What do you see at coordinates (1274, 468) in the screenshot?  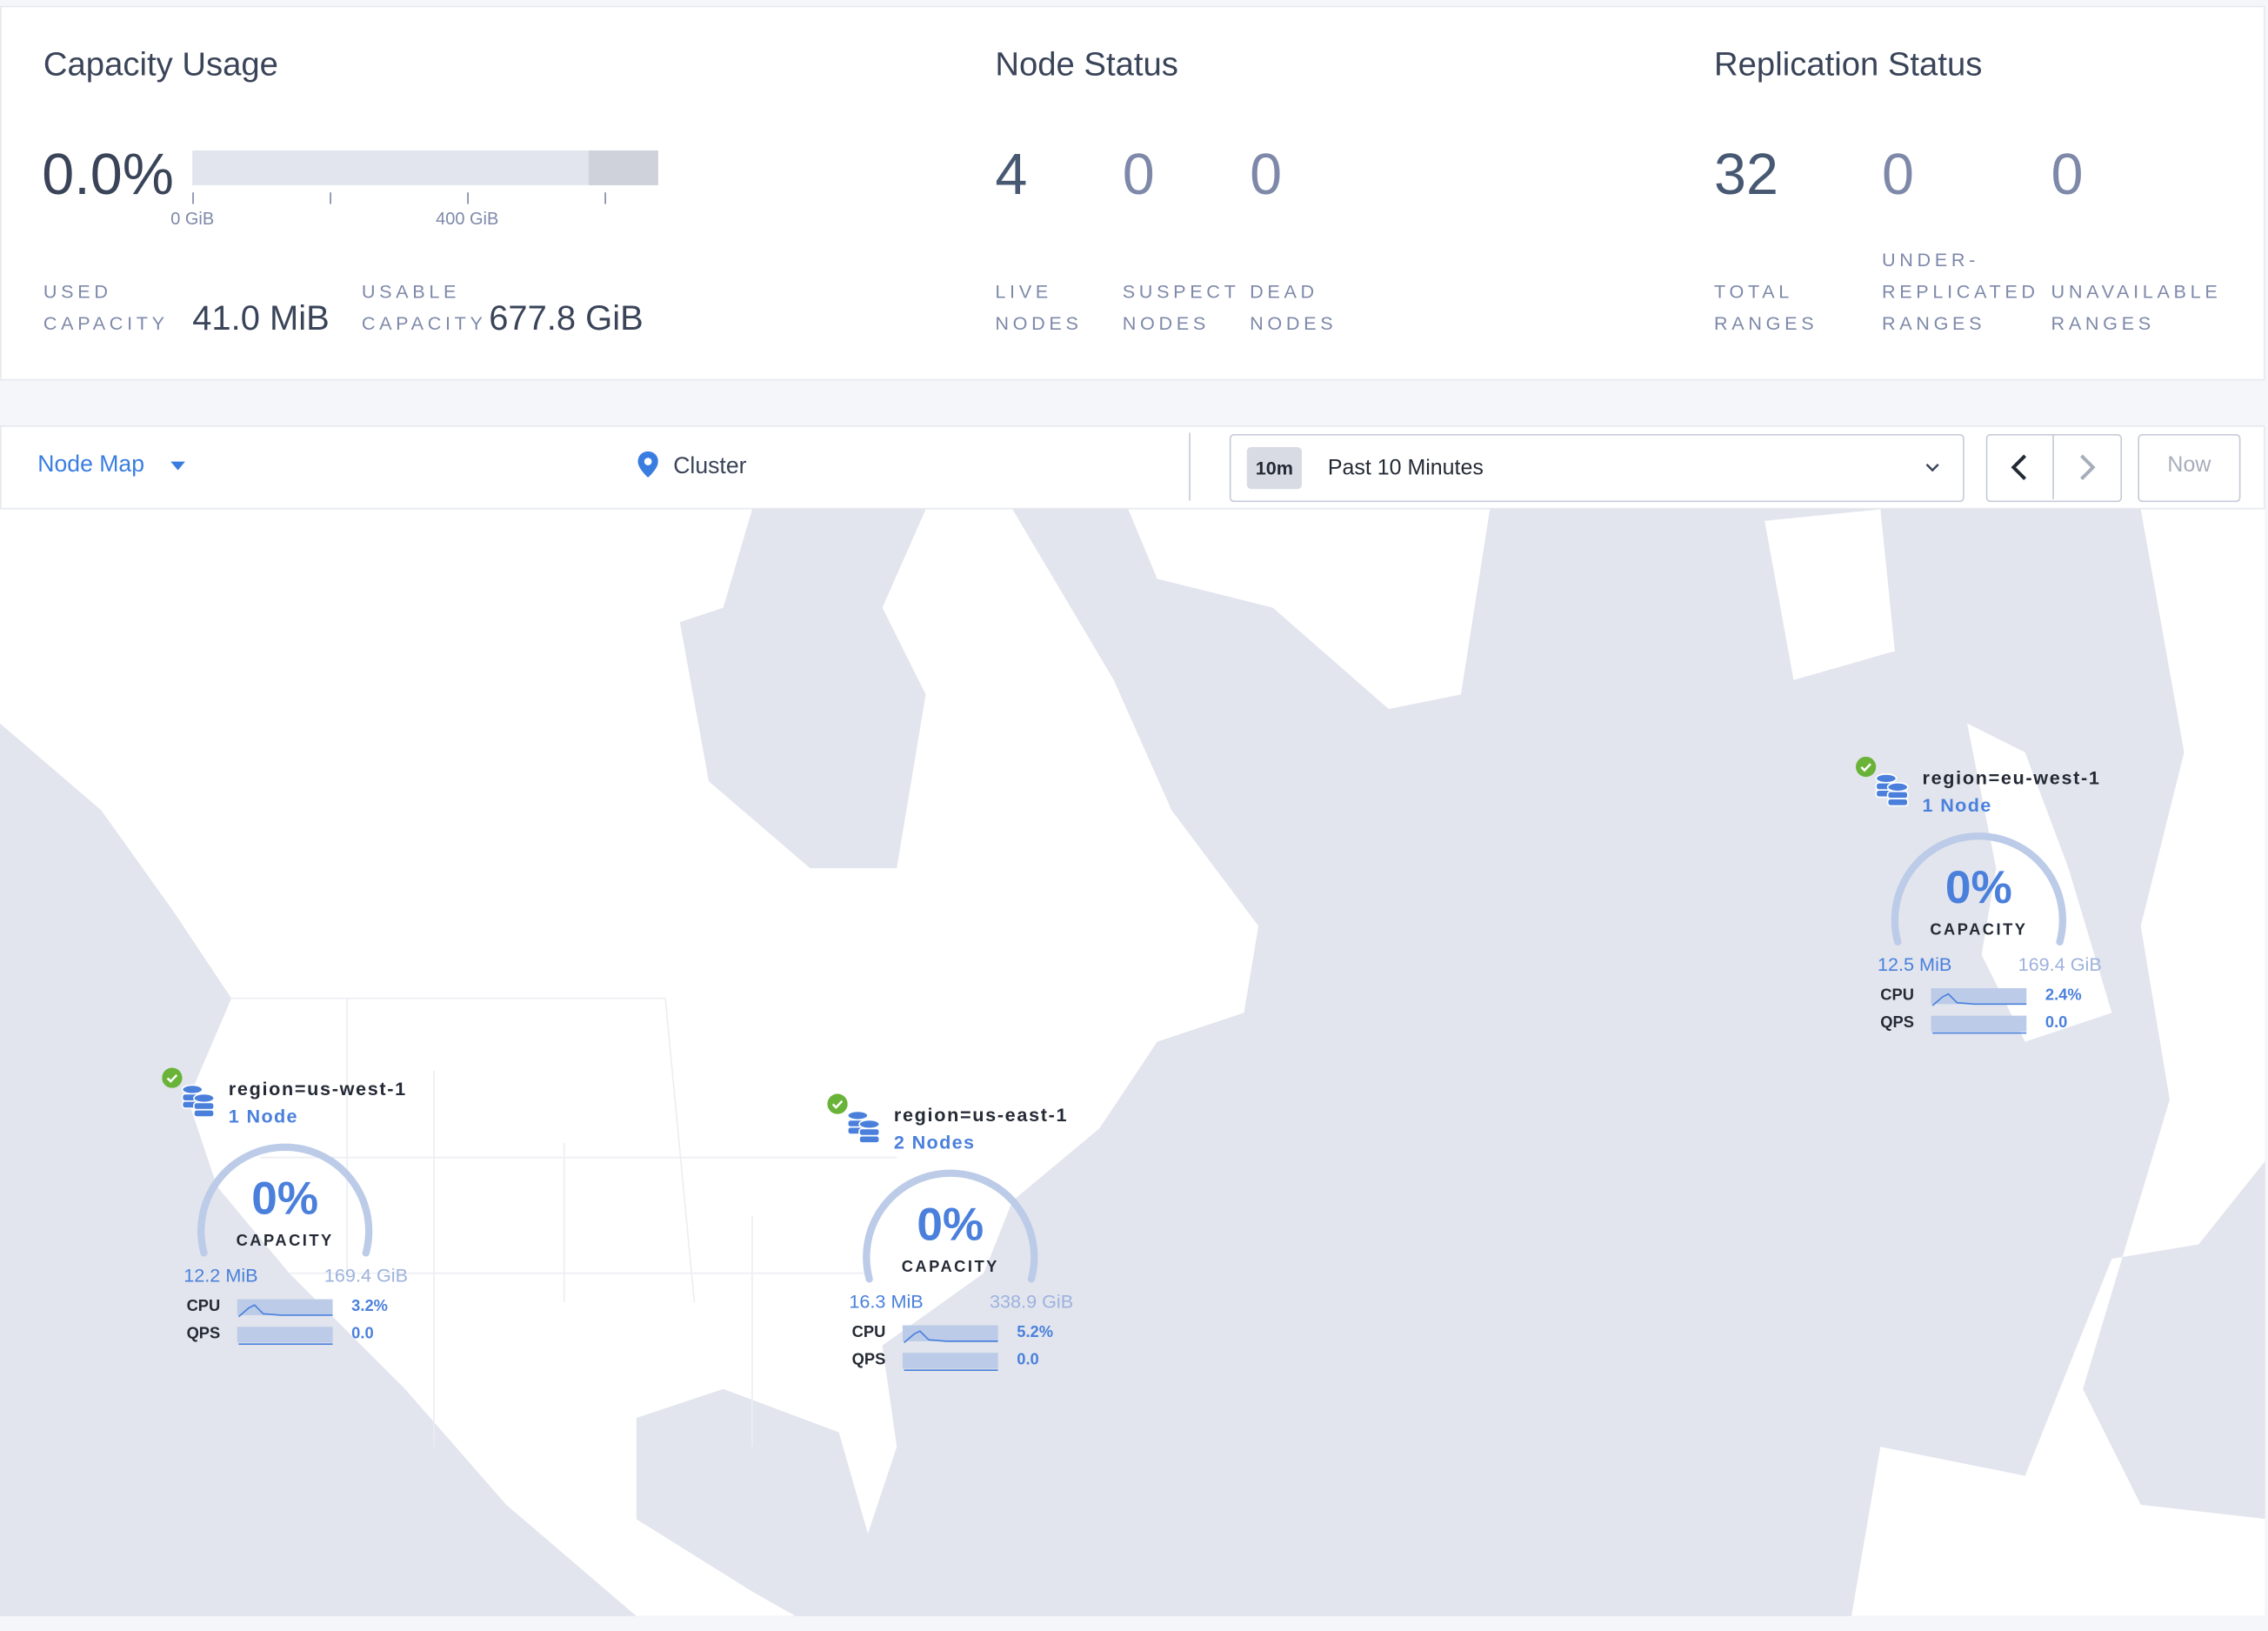 I see `time-badge: 10m` at bounding box center [1274, 468].